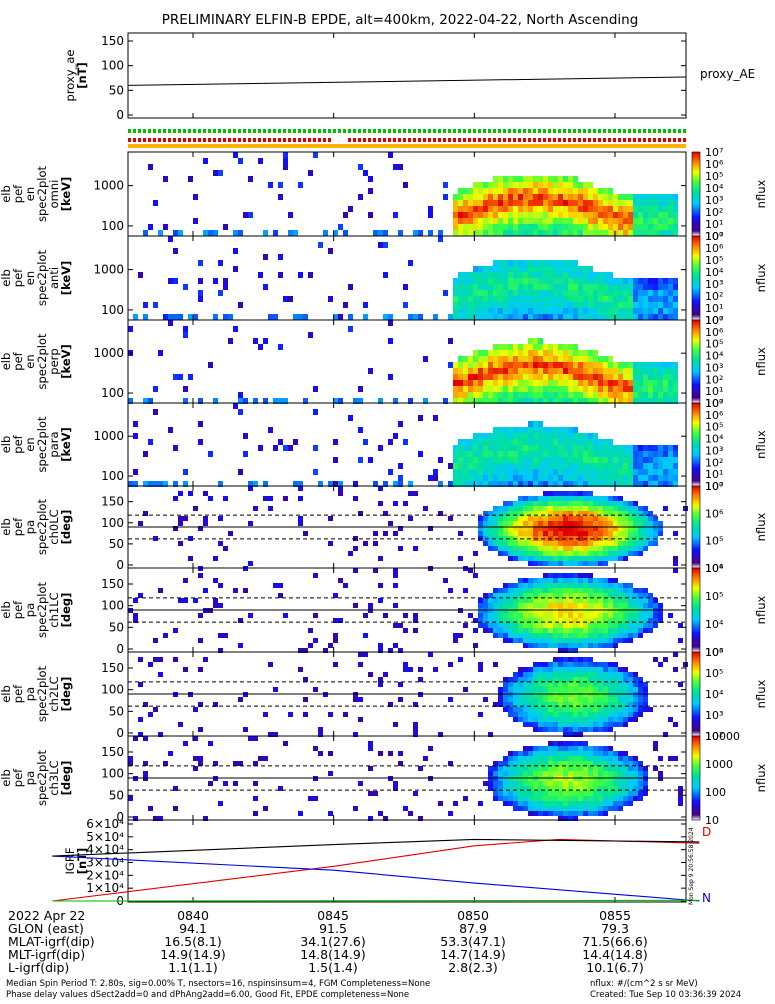 This screenshot has width=775, height=1004. What do you see at coordinates (665, 995) in the screenshot?
I see `footer-created: Created: Tue Sep 10 03:36:39 2024` at bounding box center [665, 995].